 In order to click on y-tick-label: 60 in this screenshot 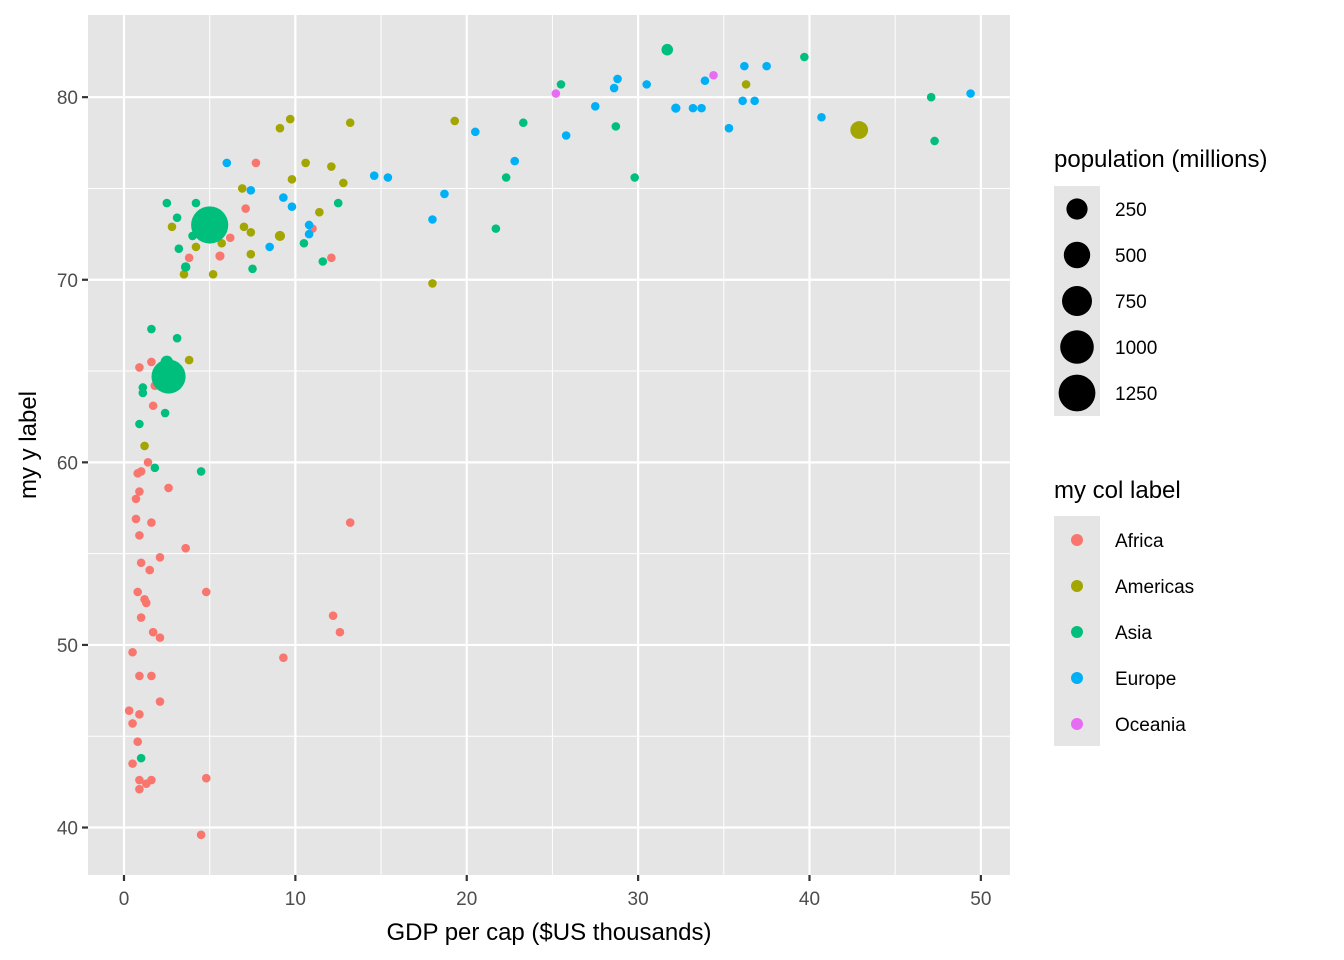, I will do `click(67, 463)`.